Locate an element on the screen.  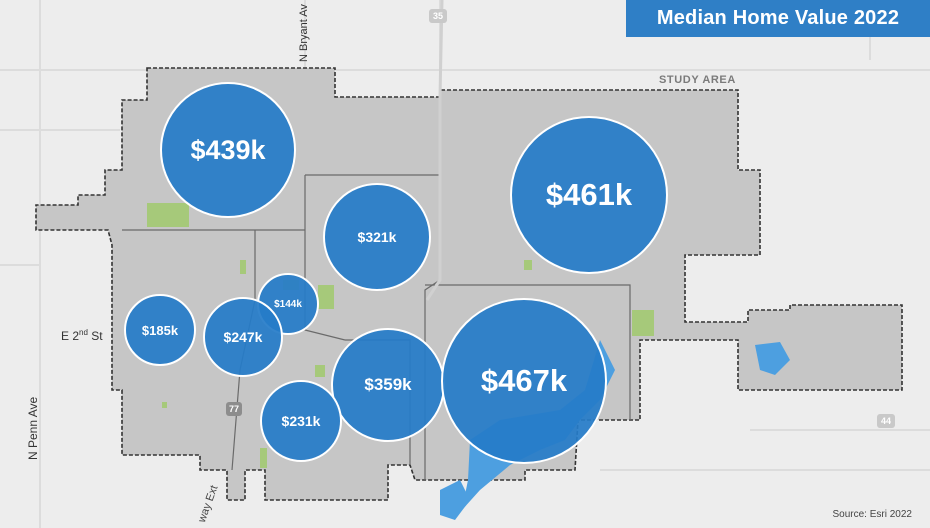
source-credit: Source: Esri 2022 is located at coordinates (872, 514).